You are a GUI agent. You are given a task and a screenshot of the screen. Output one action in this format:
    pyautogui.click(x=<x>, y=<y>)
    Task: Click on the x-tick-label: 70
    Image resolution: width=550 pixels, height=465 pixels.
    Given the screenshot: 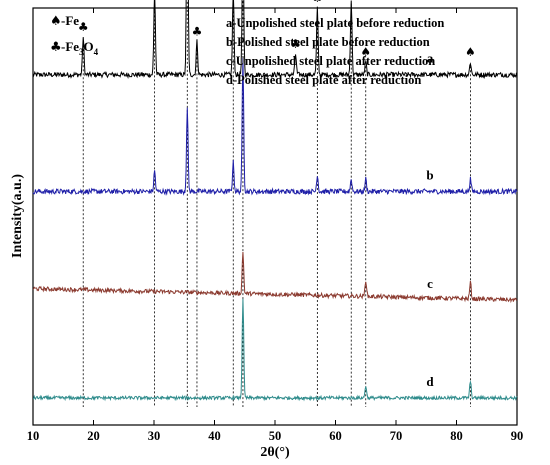 What is the action you would take?
    pyautogui.click(x=396, y=436)
    